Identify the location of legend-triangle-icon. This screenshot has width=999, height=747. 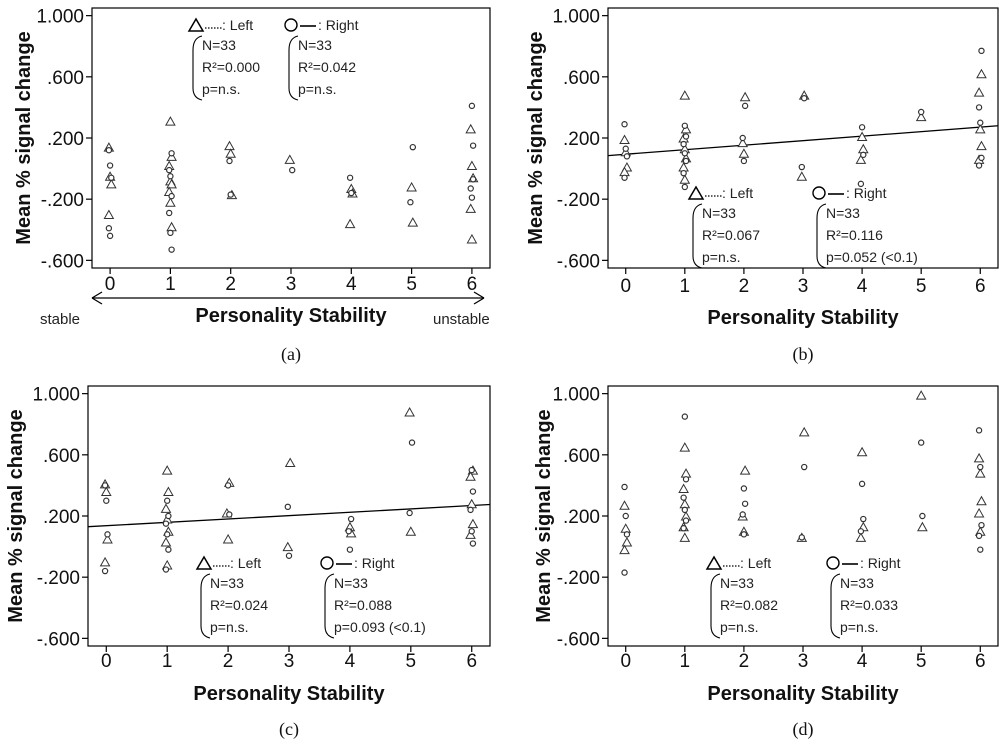
(196, 24).